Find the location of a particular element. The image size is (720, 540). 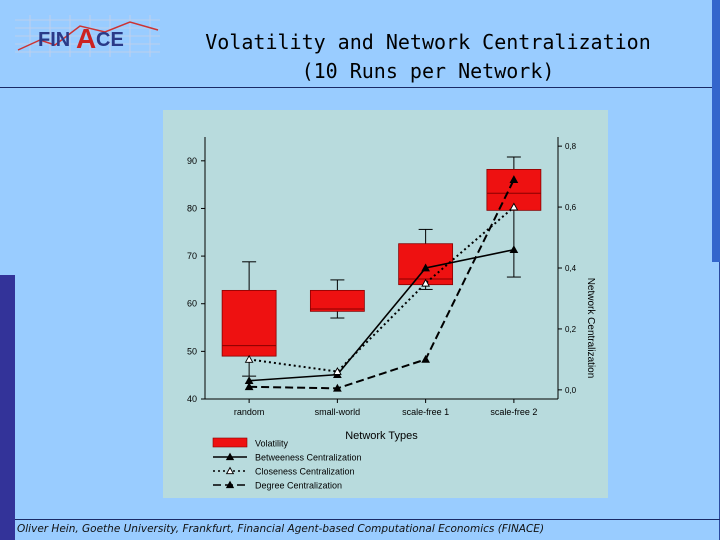

legend-marker-dashed is located at coordinates (230, 484).